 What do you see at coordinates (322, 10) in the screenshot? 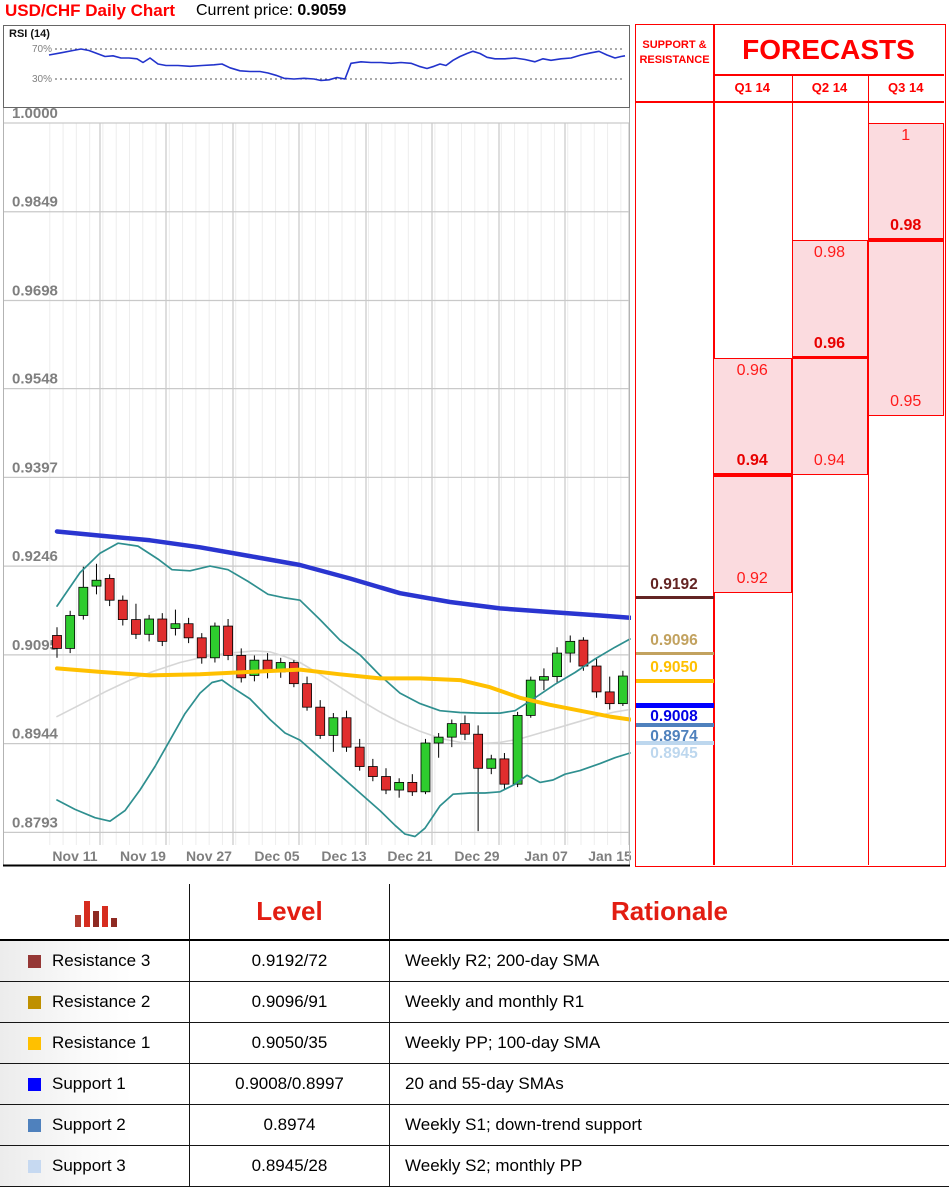
I see `current-price-value: 0.9059` at bounding box center [322, 10].